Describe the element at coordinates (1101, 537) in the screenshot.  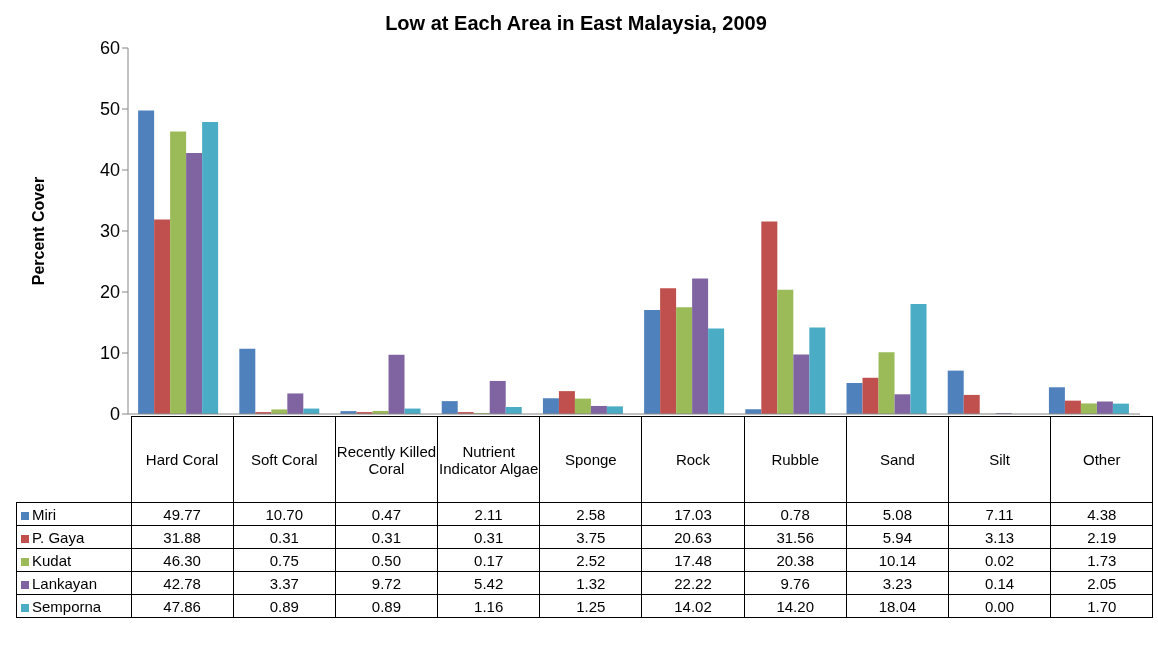
I see `data-label: 2.19` at that location.